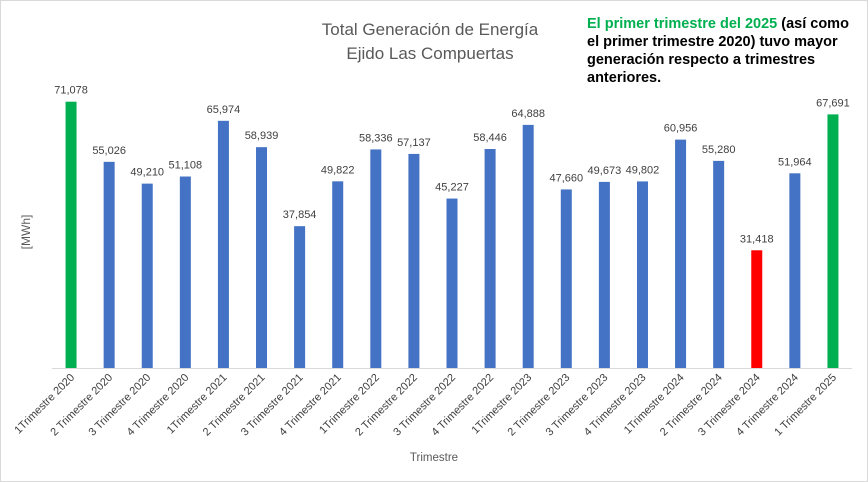 Image resolution: width=868 pixels, height=482 pixels. Describe the element at coordinates (109, 151) in the screenshot. I see `data-label: 55,026` at that location.